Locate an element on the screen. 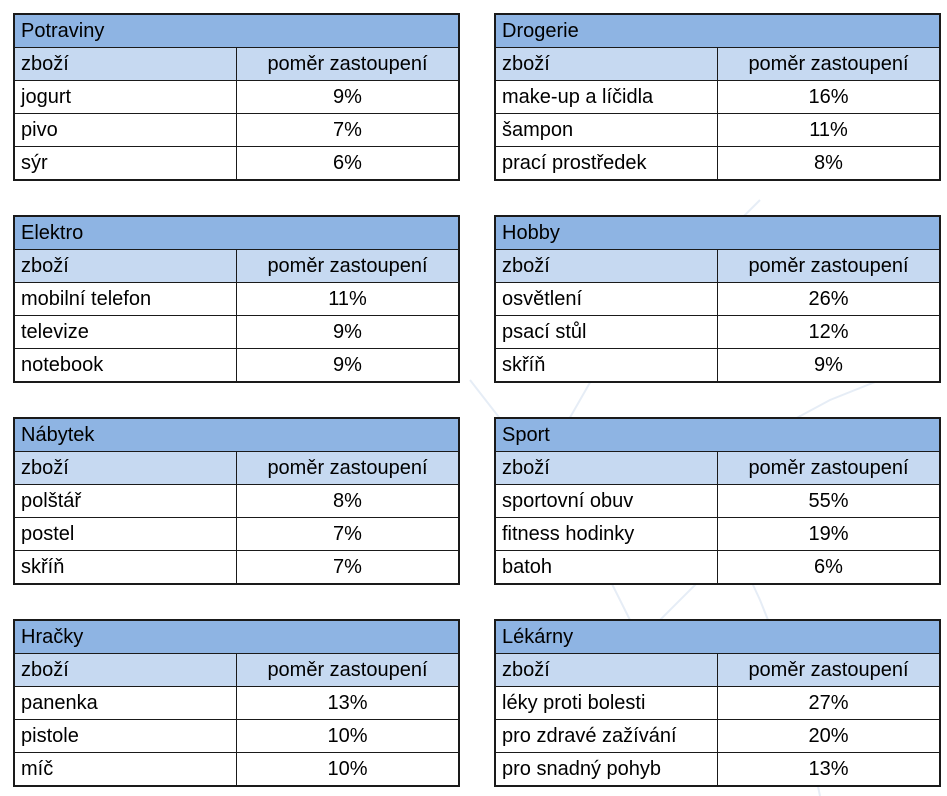 The width and height of the screenshot is (947, 796). share-cell: 20% is located at coordinates (828, 736).